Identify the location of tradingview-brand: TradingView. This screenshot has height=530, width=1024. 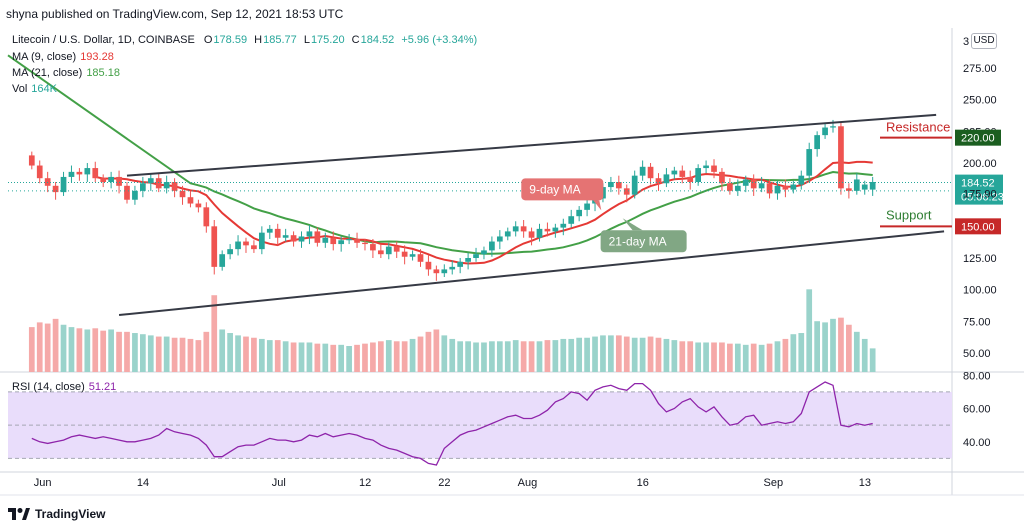
(56, 514).